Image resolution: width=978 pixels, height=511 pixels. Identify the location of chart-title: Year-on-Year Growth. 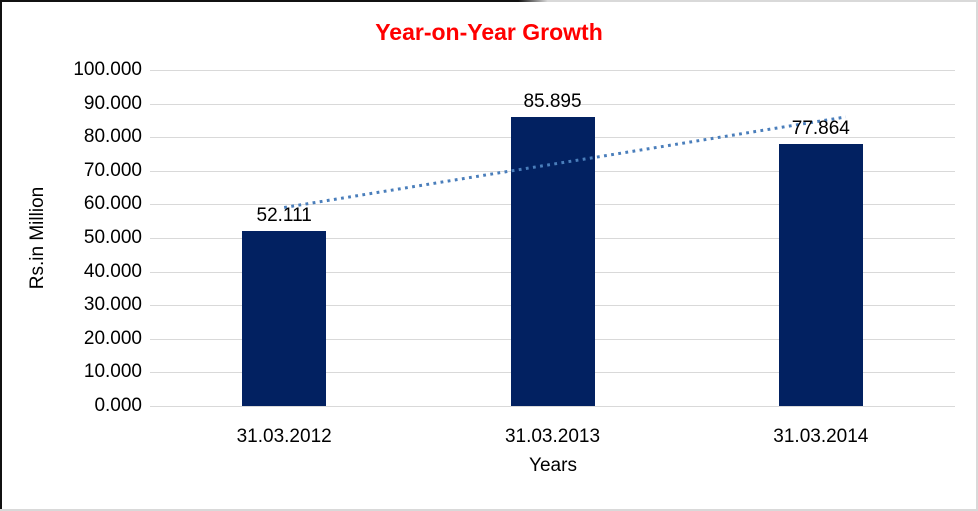
(489, 32).